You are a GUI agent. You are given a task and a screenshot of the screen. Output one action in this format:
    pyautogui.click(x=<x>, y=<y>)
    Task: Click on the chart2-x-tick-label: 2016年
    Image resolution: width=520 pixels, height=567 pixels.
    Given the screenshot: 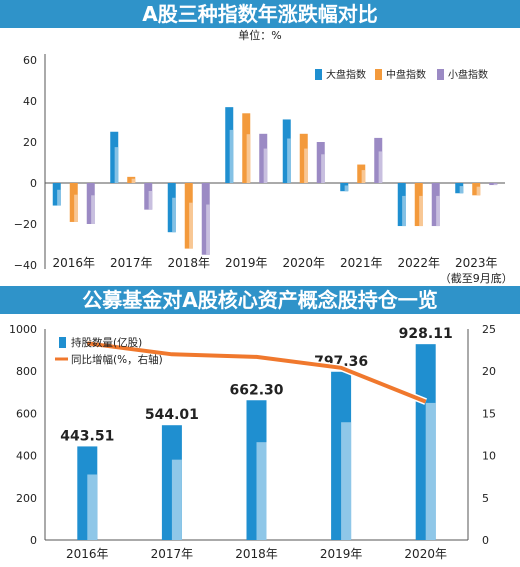 What is the action you would take?
    pyautogui.click(x=87, y=554)
    